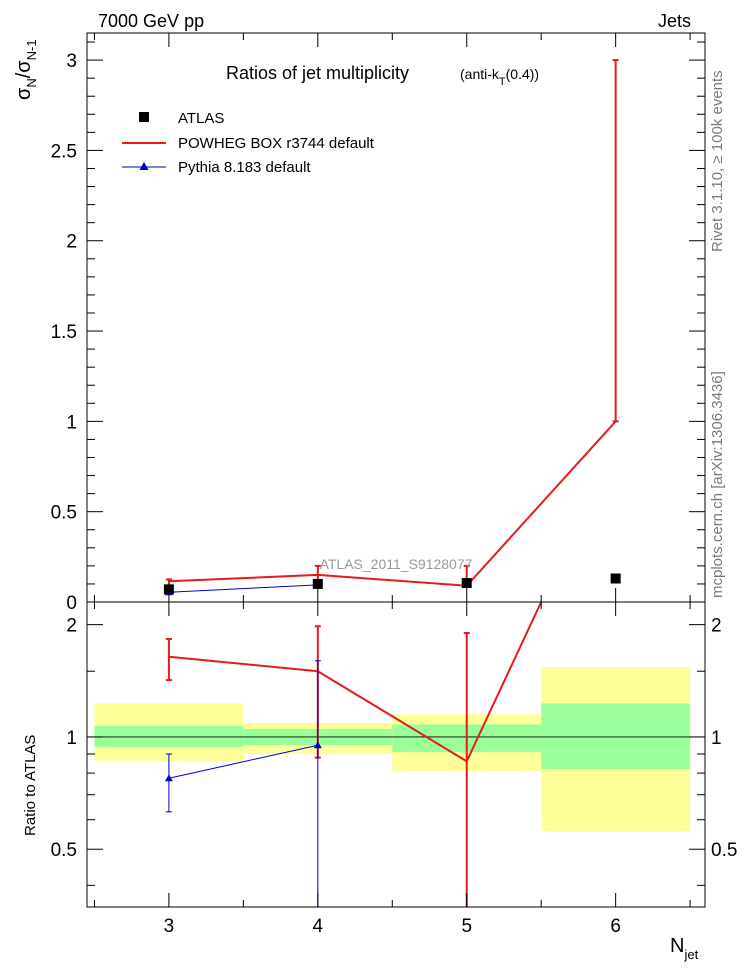 This screenshot has width=746, height=972. What do you see at coordinates (71, 61) in the screenshot?
I see `main-ytick-label: 3` at bounding box center [71, 61].